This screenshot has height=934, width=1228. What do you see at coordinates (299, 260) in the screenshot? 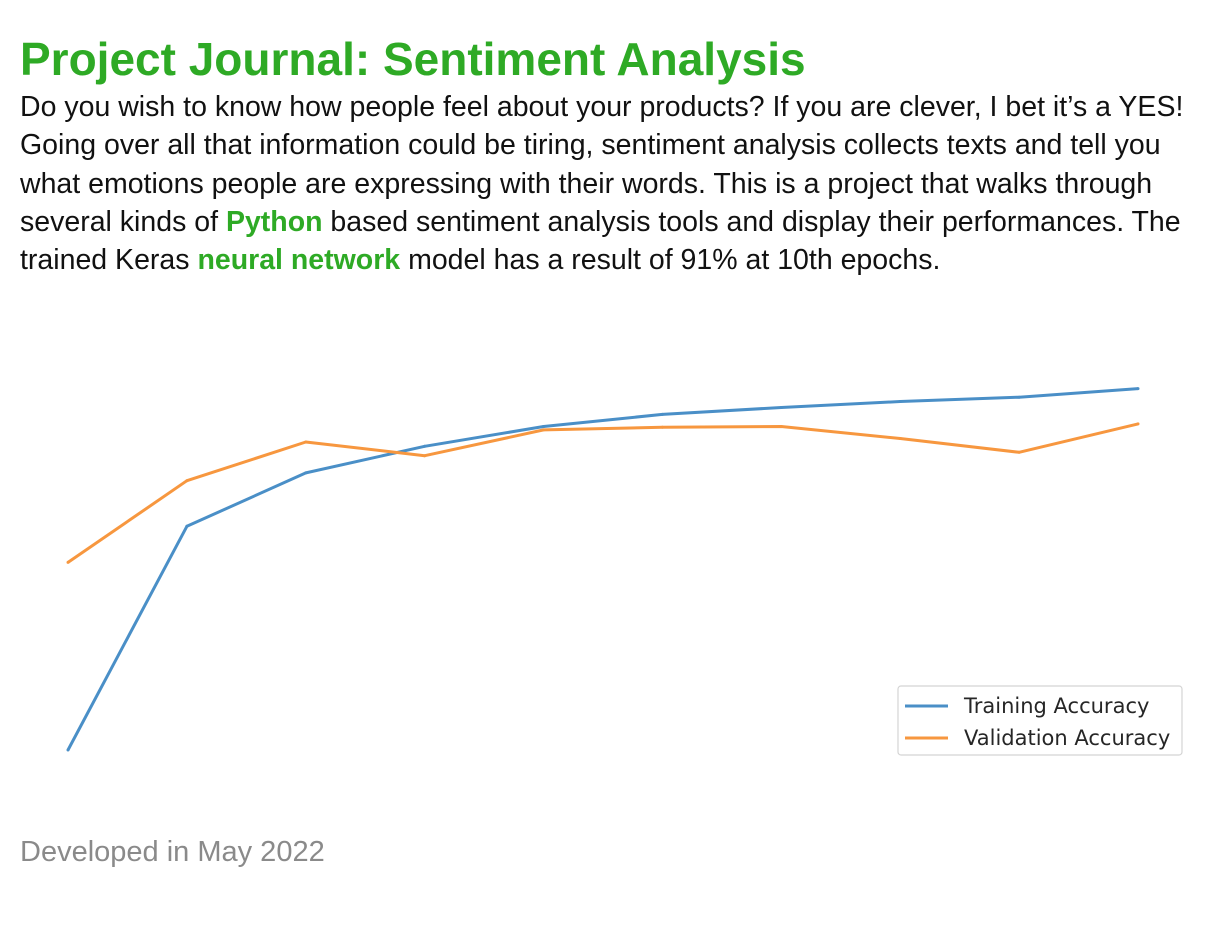
I see `neural-network-keyword: neural network` at bounding box center [299, 260].